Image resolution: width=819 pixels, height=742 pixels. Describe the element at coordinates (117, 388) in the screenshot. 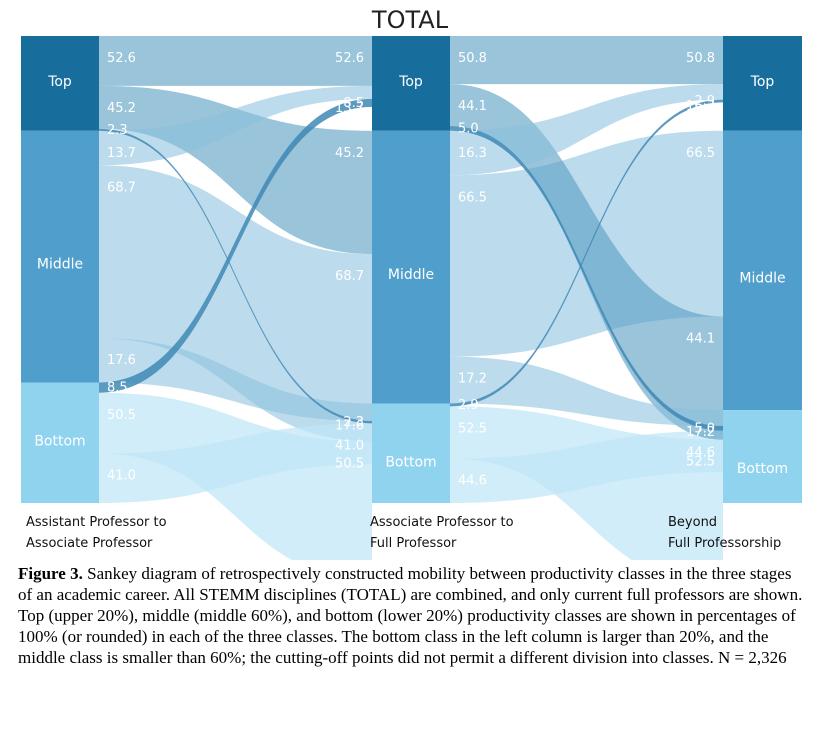

I see `flow-label-source: 8.5` at that location.